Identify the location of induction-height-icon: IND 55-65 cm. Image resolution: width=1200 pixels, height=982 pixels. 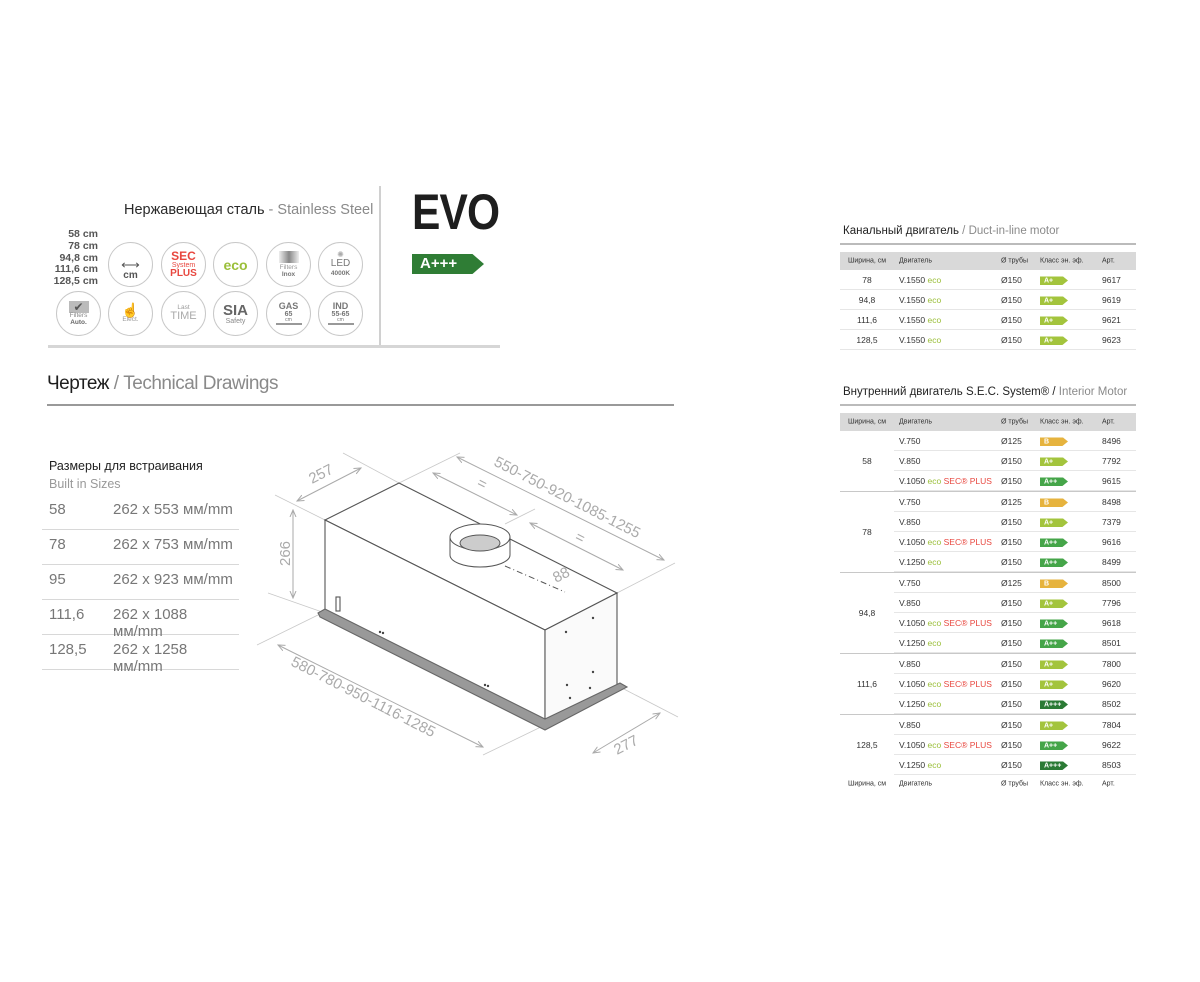
(340, 313).